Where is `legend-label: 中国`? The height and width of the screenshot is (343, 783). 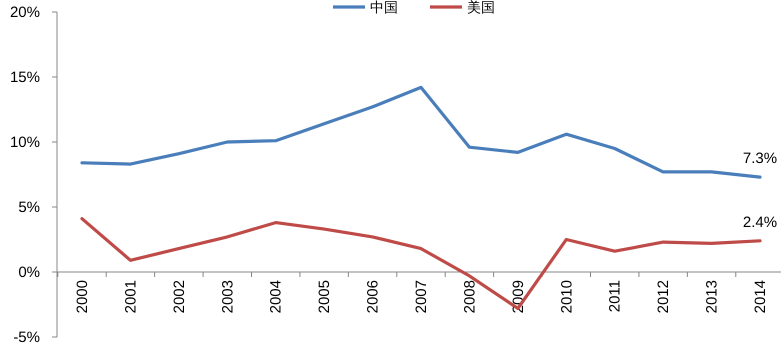
legend-label: 中国 is located at coordinates (384, 8).